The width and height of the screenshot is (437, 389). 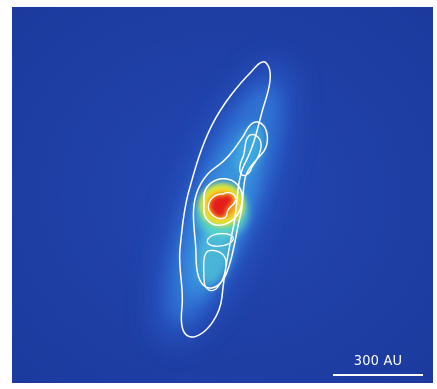 What do you see at coordinates (220, 239) in the screenshot?
I see `contour-lower-loop` at bounding box center [220, 239].